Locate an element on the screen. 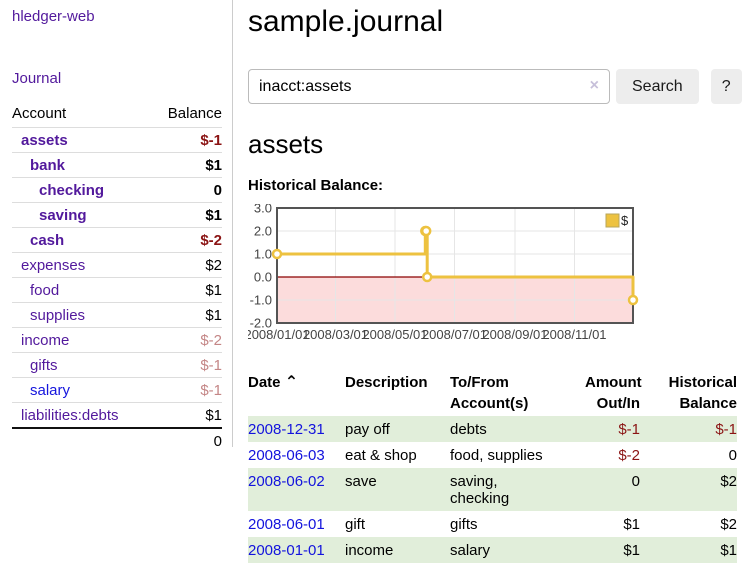 The image size is (742, 582). account-name-cell: liabilities:debts is located at coordinates (82, 415).